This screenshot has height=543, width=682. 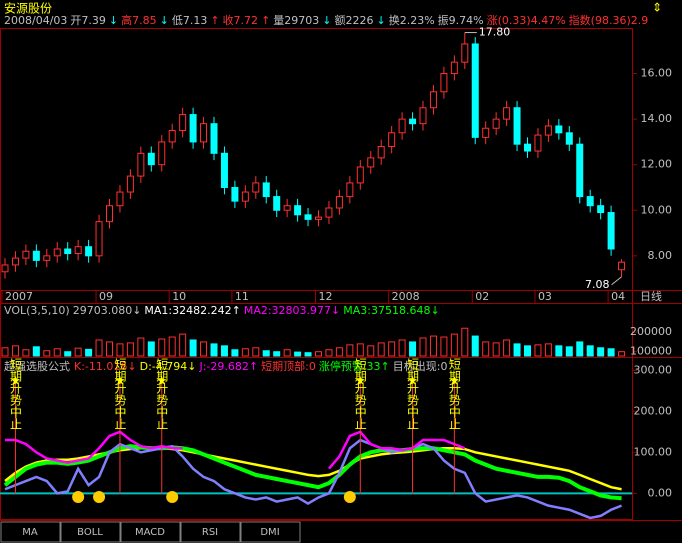 I want to click on price-annotation: 7.08, so click(x=597, y=284).